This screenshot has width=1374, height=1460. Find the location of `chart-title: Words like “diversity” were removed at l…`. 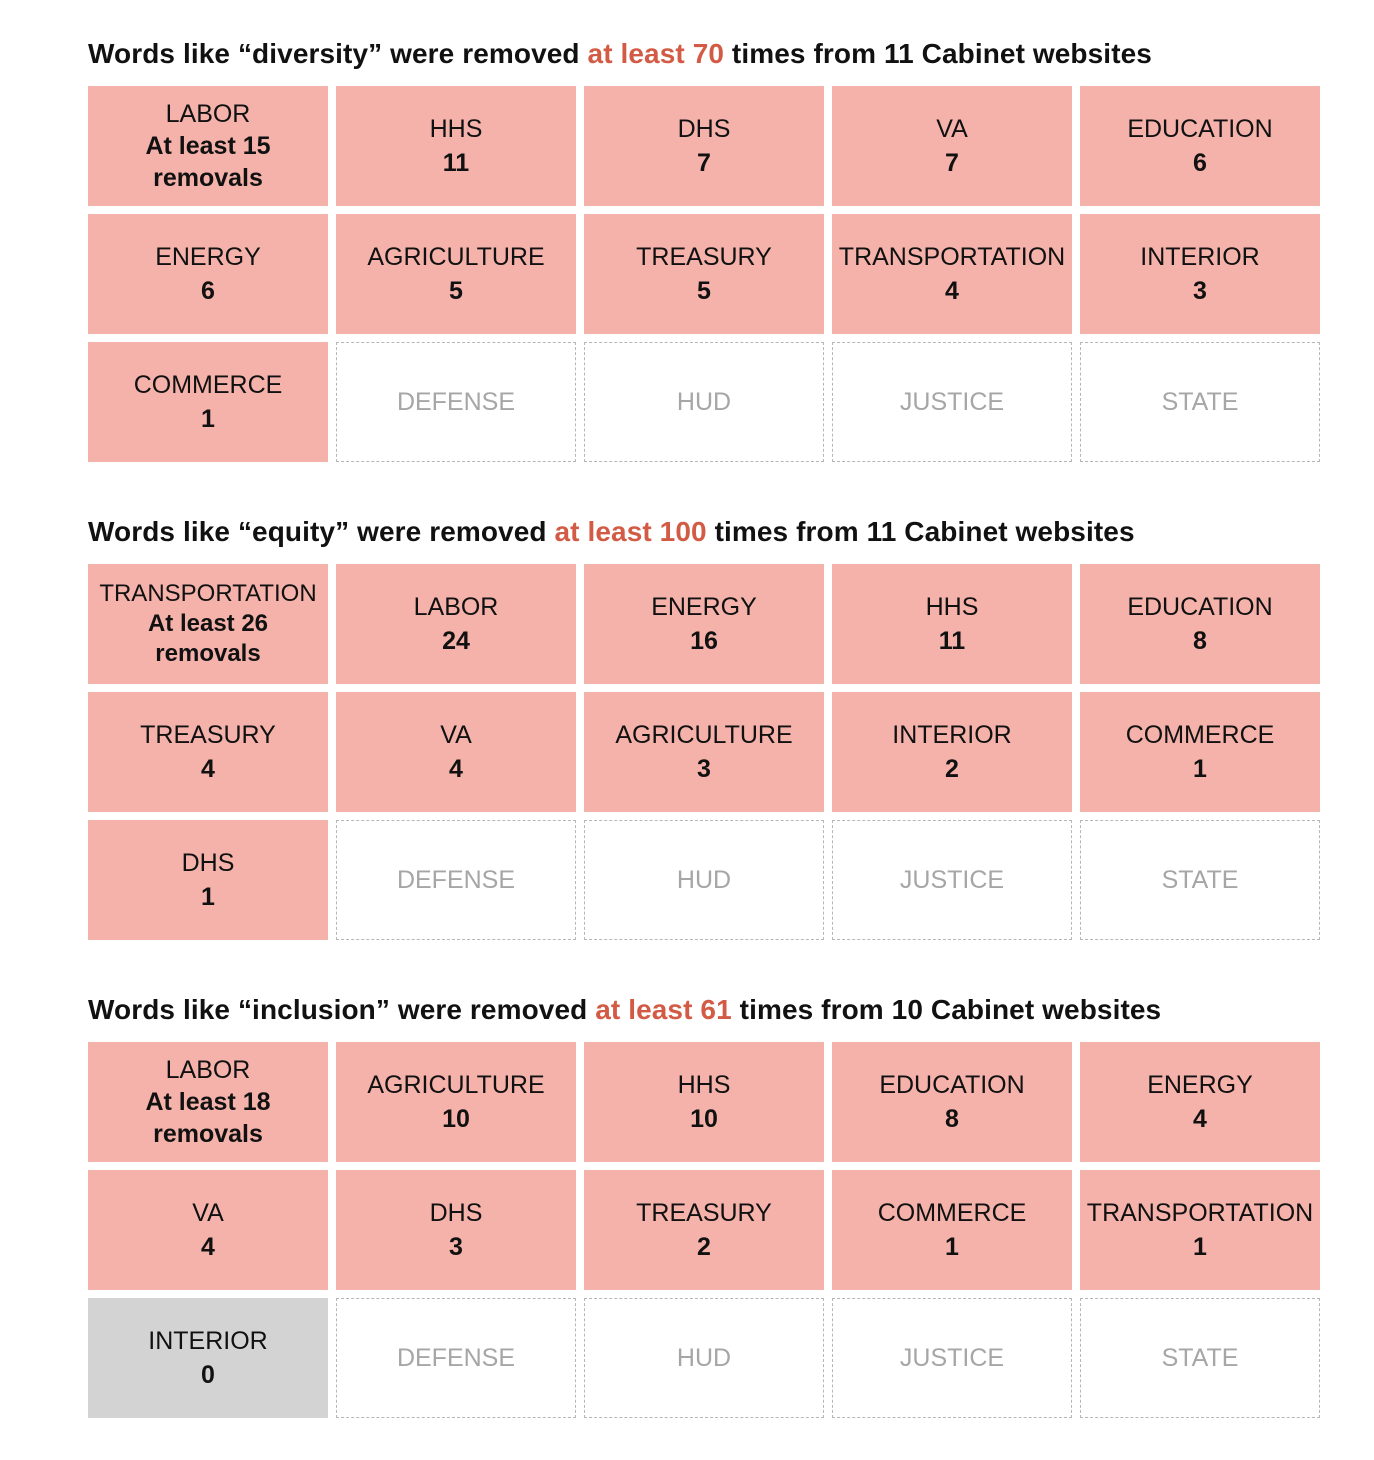

chart-title: Words like “diversity” were removed at l… is located at coordinates (718, 54).